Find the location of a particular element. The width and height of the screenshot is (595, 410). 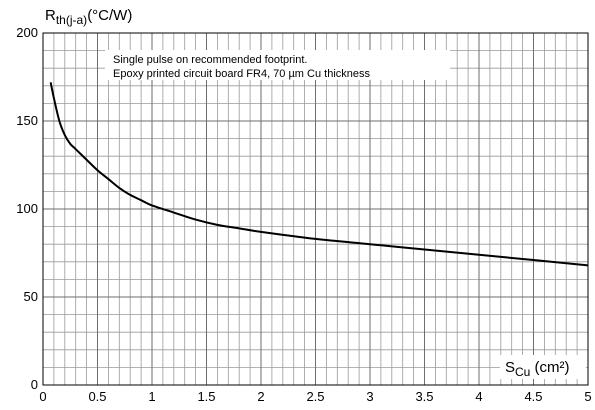

x-axis-label-sub: Cu is located at coordinates (522, 372).